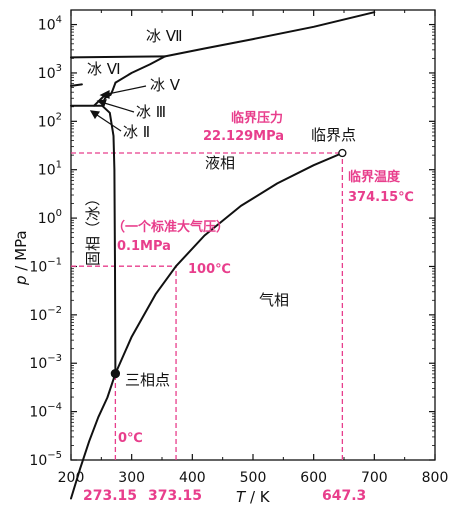 This screenshot has width=476, height=511. I want to click on x-tick-label: 700, so click(374, 478).